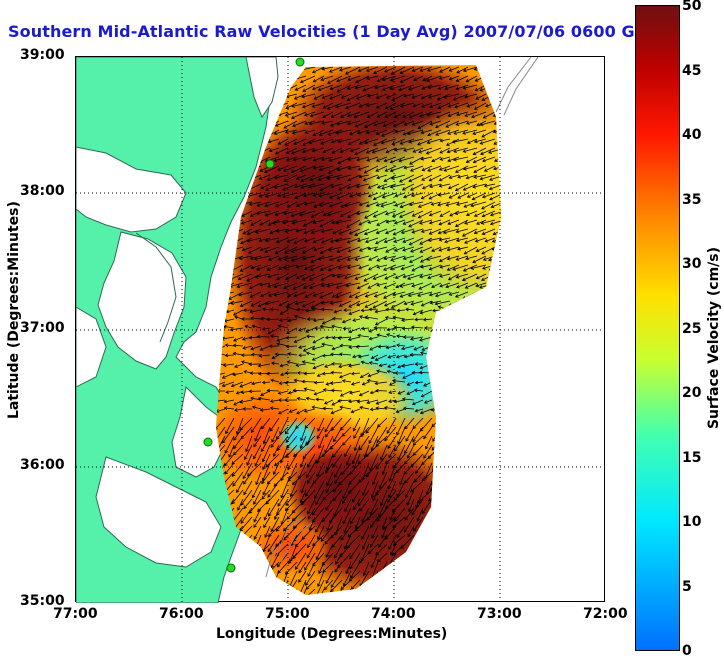 The height and width of the screenshot is (659, 724). Describe the element at coordinates (42, 328) in the screenshot. I see `y-tick-label: 37:00` at that location.